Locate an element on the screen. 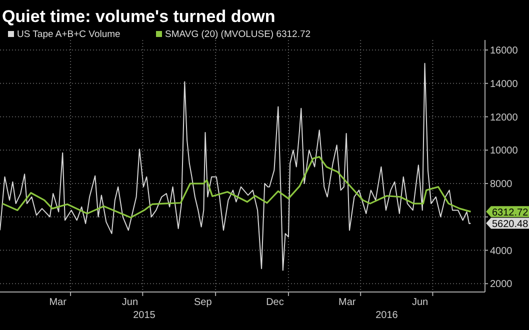  y-tick-label: 10000 is located at coordinates (504, 151).